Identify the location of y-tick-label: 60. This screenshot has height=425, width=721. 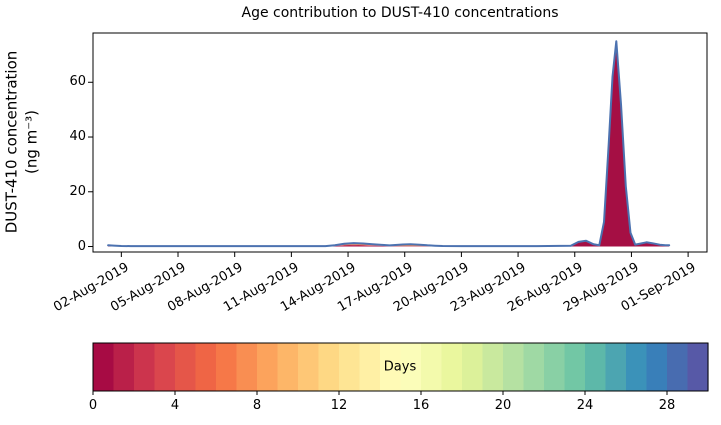
(77, 82).